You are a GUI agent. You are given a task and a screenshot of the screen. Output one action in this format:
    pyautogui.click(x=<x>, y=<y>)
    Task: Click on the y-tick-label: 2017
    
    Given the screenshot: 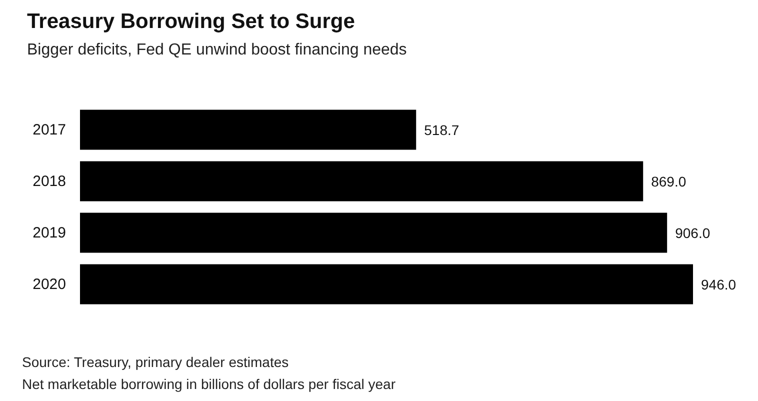 What is the action you would take?
    pyautogui.click(x=49, y=129)
    